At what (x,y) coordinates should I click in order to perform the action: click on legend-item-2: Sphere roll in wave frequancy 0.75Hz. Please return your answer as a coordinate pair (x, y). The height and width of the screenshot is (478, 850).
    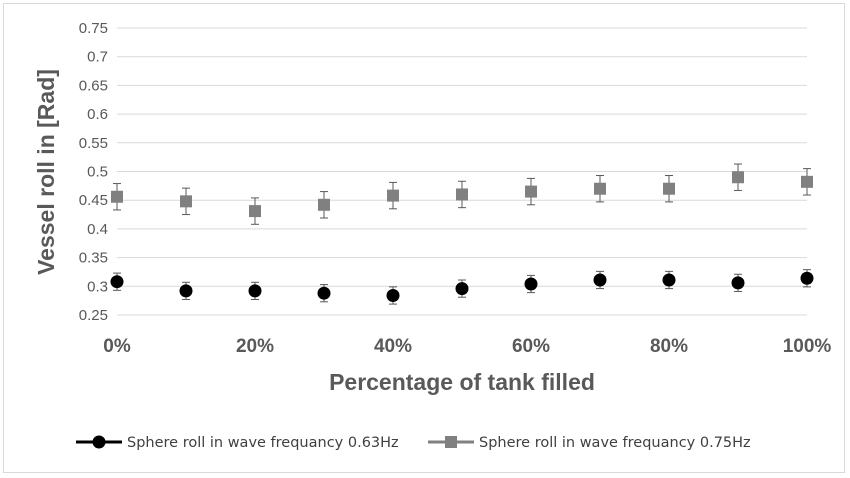
    Looking at the image, I should click on (589, 443).